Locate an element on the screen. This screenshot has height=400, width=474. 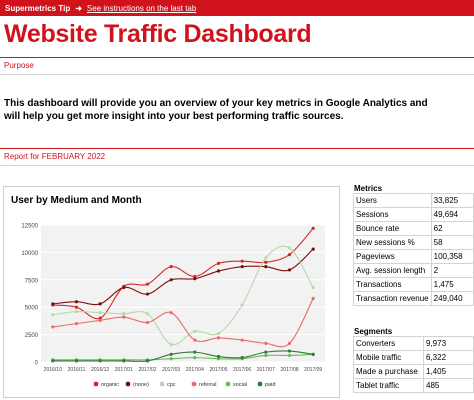
metric-value: 33,825 is located at coordinates (452, 200).